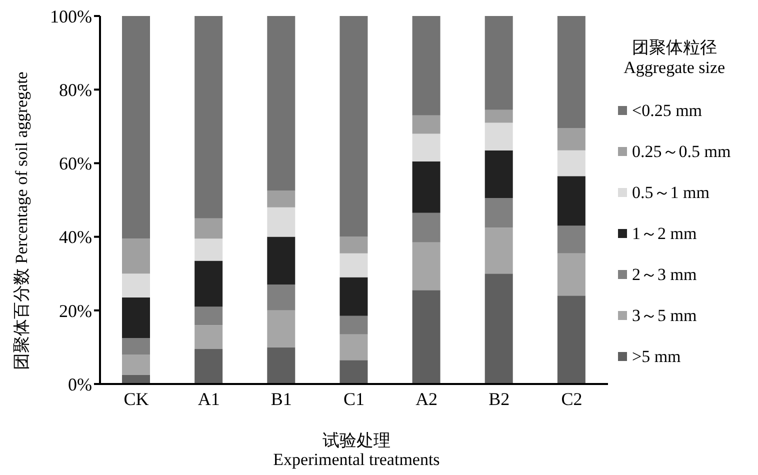 This screenshot has height=475, width=758. What do you see at coordinates (22, 221) in the screenshot?
I see `y-axis-title: 团聚体百分数 Percentage of soil aggregate` at bounding box center [22, 221].